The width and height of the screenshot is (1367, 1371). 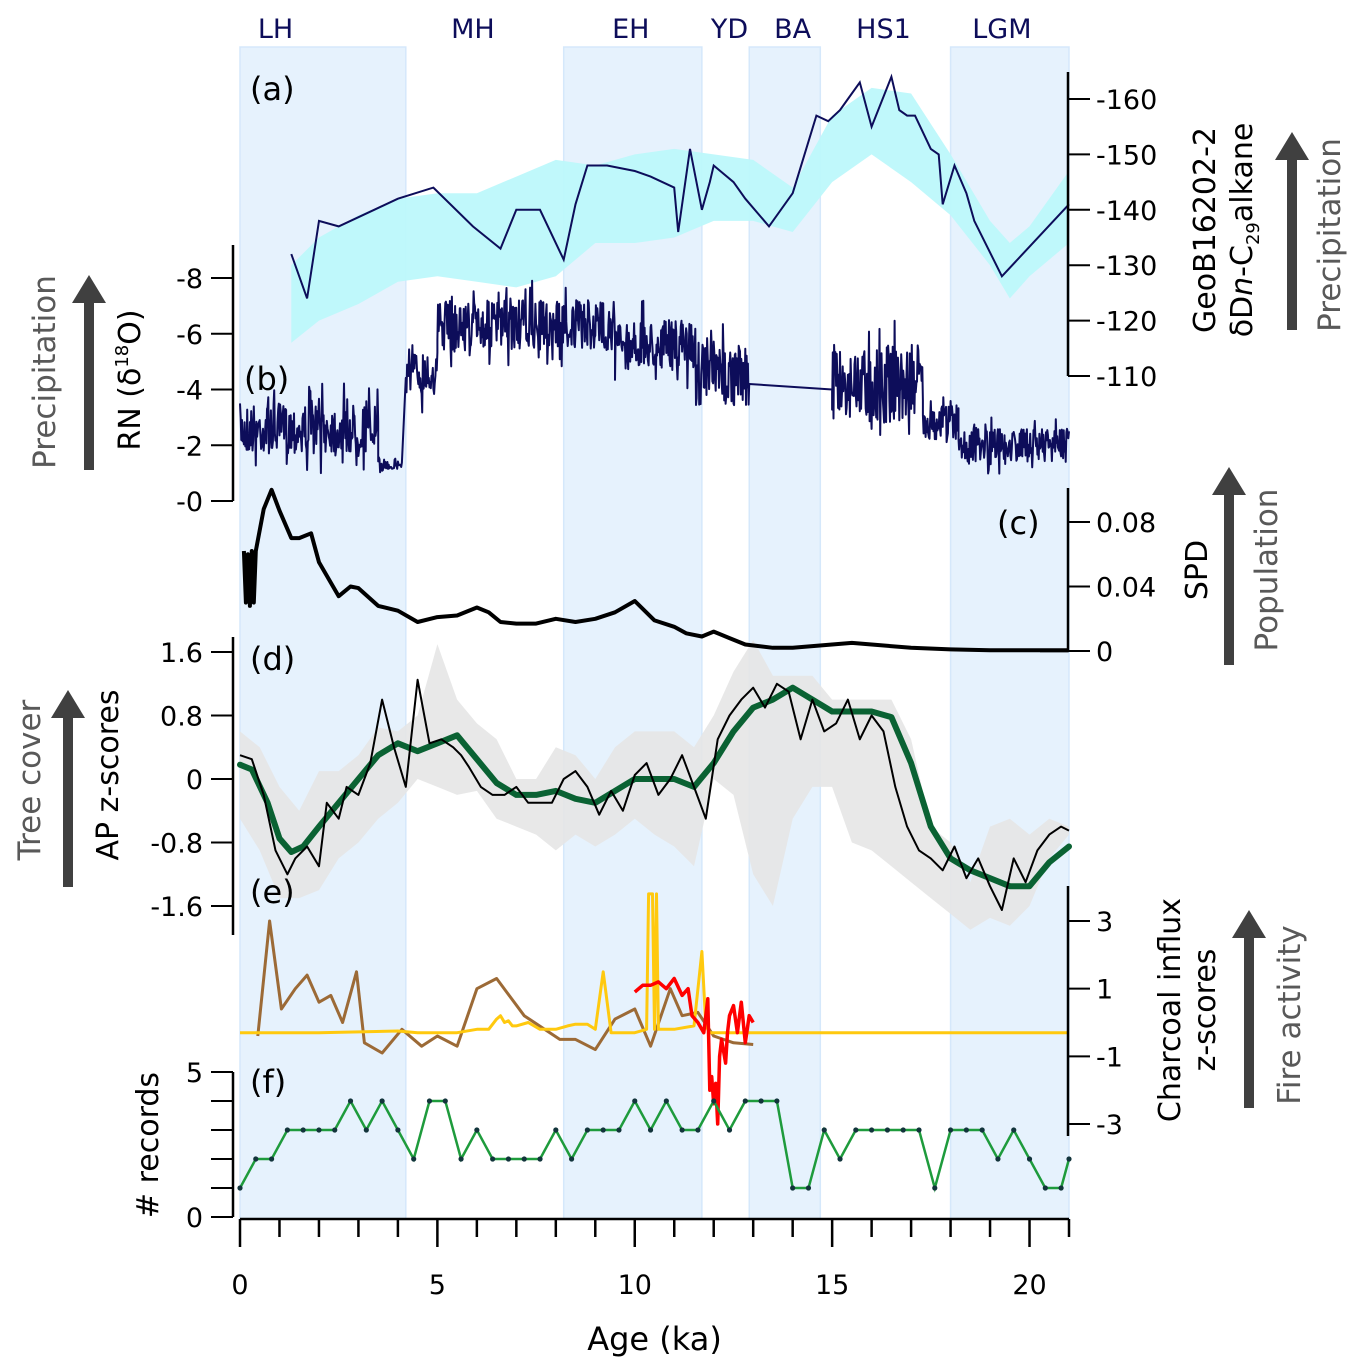 I want to click on panel-e-red-line, so click(x=694, y=1051).